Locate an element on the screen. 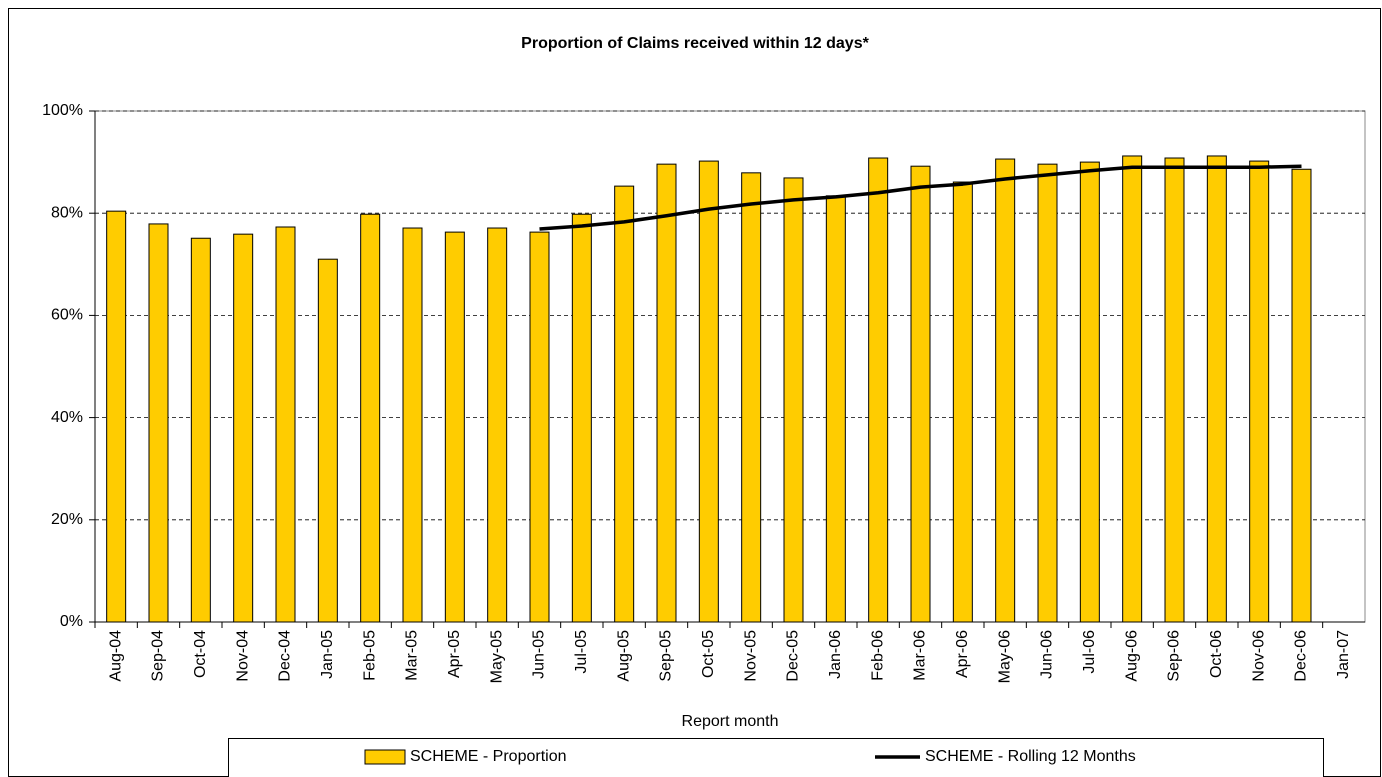 This screenshot has height=777, width=1382. legend-swatch is located at coordinates (385, 757).